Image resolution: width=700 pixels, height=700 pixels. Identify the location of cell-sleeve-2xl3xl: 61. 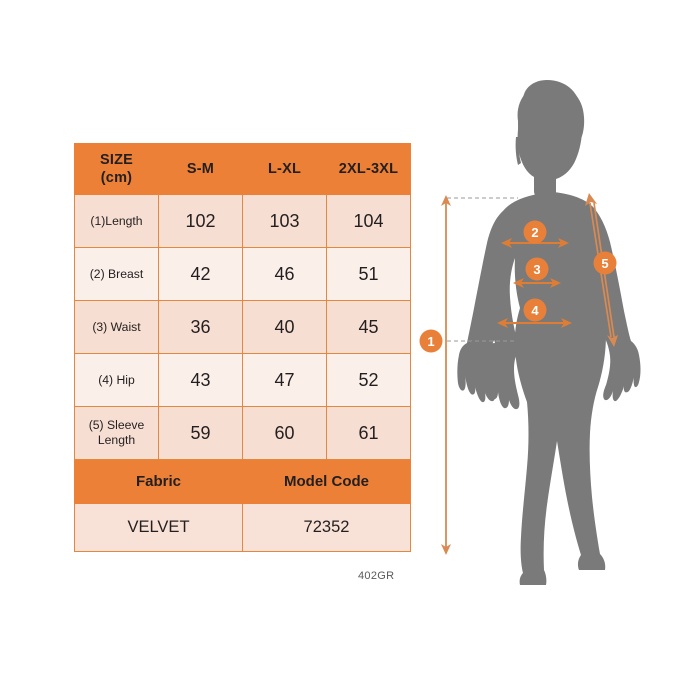
(368, 433).